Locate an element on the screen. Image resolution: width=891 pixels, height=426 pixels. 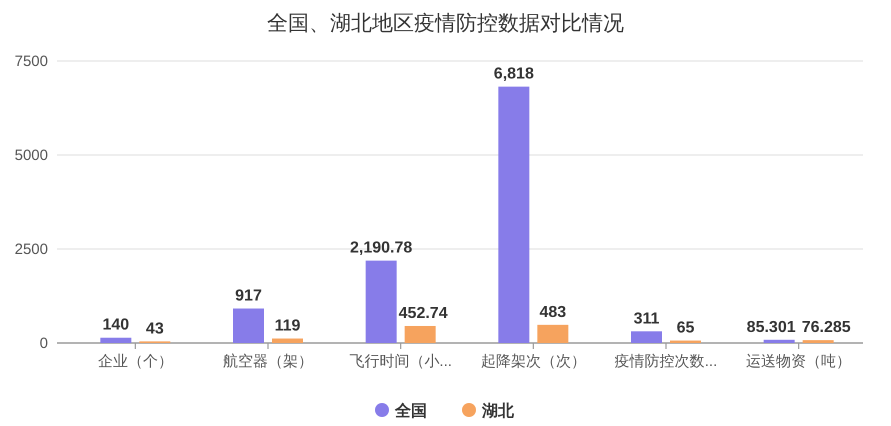
data-label: 2,190.78 is located at coordinates (381, 248).